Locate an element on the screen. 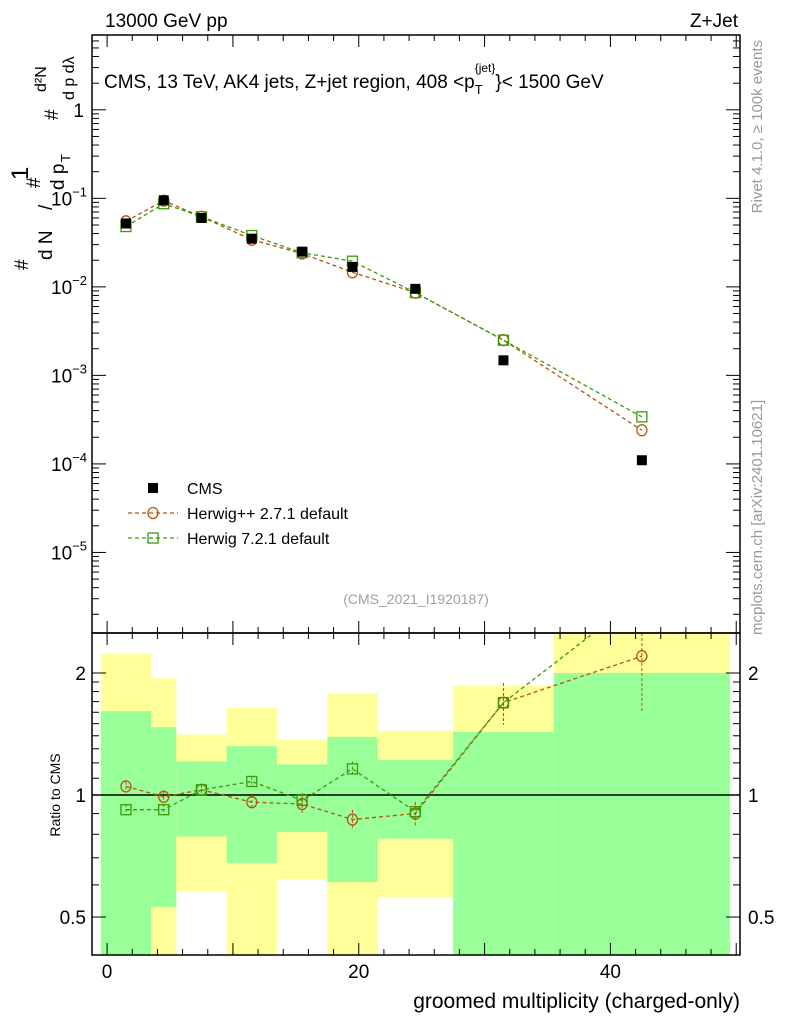 The width and height of the screenshot is (786, 1024). line-herwig-7-2-1-default is located at coordinates (384, 310).